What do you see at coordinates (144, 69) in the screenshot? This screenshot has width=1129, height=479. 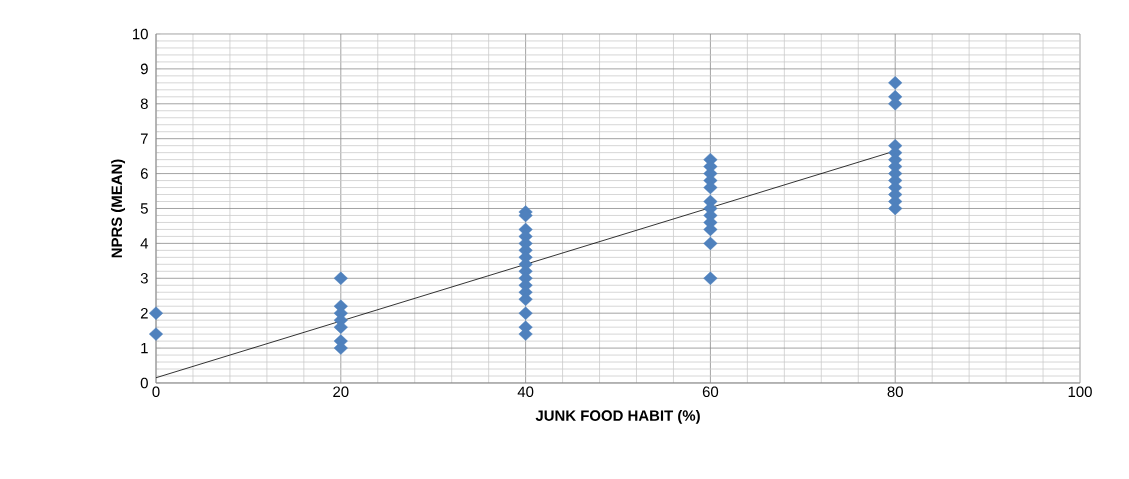 I see `y-tick-label: 9` at bounding box center [144, 69].